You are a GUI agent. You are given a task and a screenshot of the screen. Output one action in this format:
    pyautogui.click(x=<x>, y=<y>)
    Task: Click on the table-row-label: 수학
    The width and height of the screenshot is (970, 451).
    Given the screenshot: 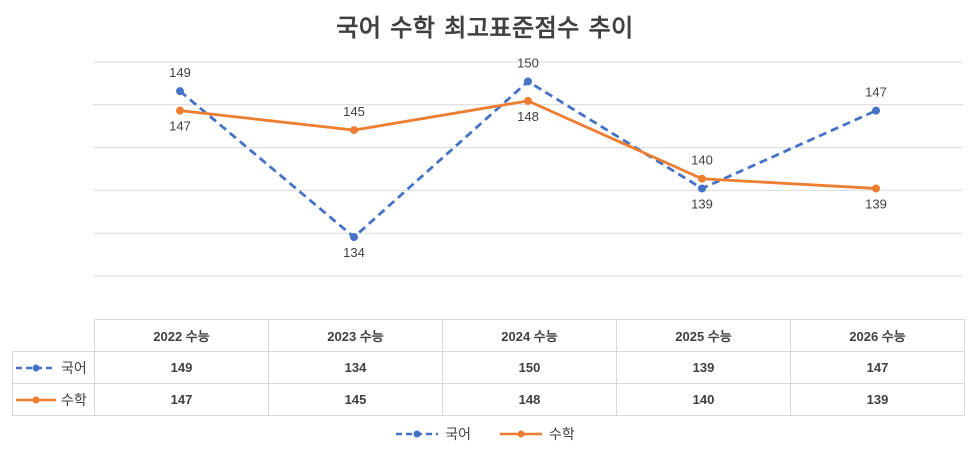 What is the action you would take?
    pyautogui.click(x=74, y=400)
    